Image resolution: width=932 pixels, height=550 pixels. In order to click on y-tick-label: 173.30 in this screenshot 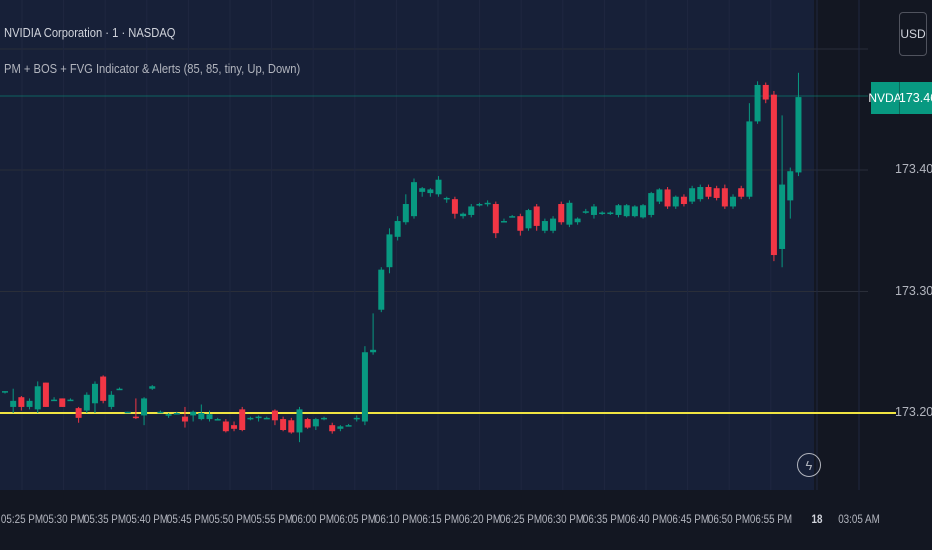, I will do `click(913, 290)`.